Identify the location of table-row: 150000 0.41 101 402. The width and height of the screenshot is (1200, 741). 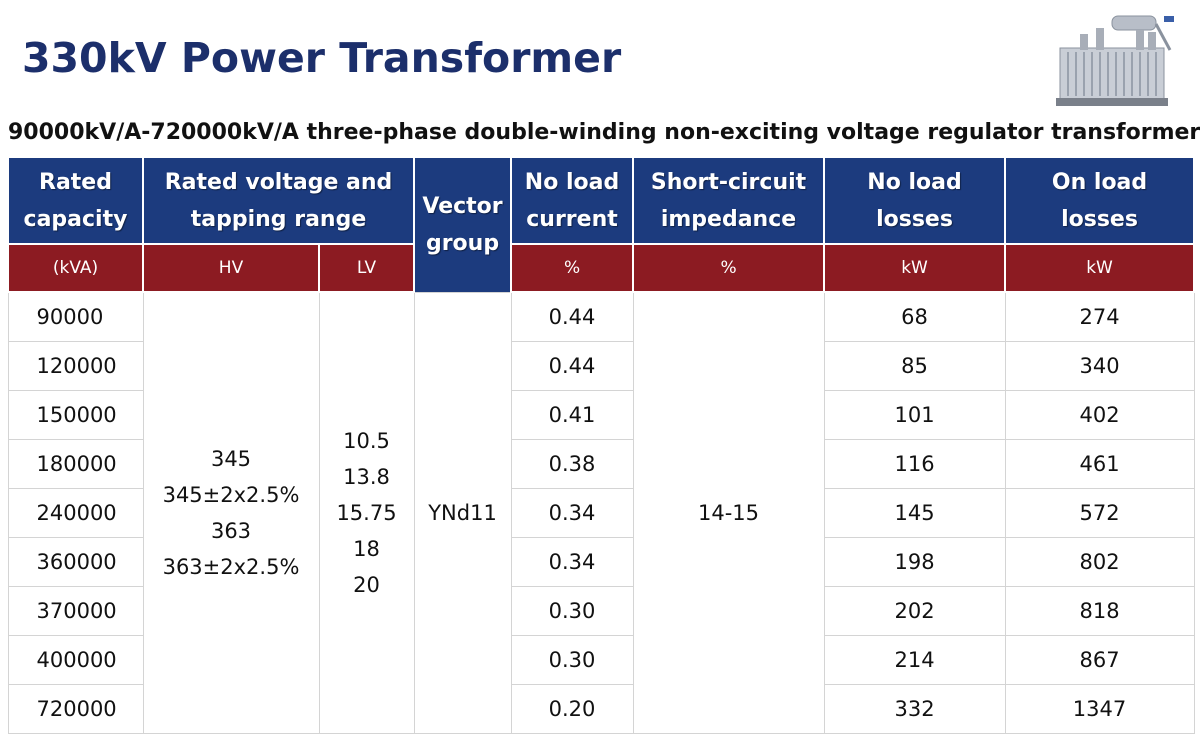
(601, 415).